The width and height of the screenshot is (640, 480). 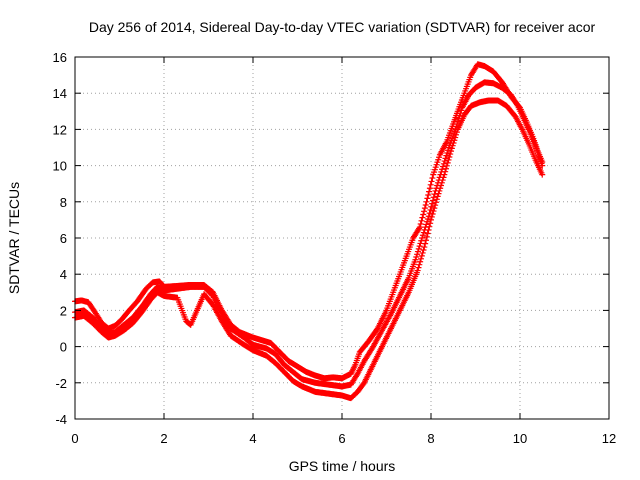 What do you see at coordinates (60, 129) in the screenshot?
I see `y-tick-label: 12` at bounding box center [60, 129].